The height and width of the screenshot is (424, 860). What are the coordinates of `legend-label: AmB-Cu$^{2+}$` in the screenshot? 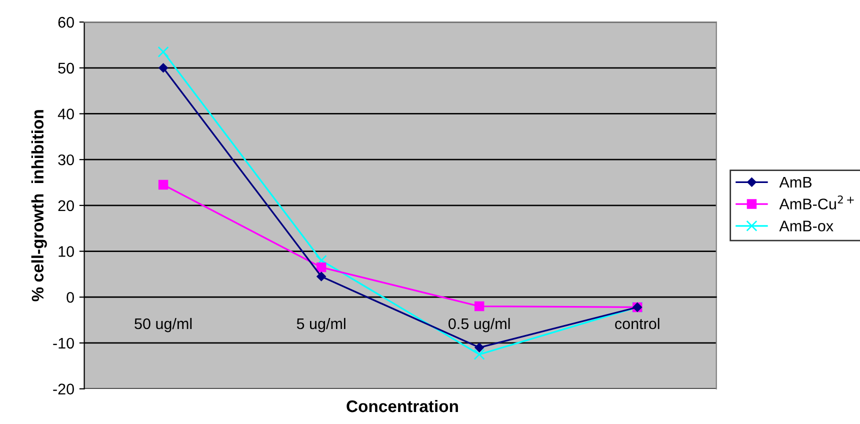 It's located at (816, 202).